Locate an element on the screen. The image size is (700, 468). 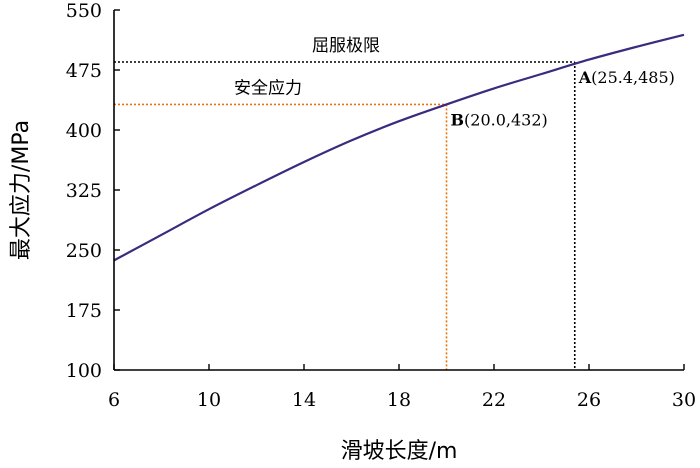
point-annotation: B(20.0,432) is located at coordinates (499, 119).